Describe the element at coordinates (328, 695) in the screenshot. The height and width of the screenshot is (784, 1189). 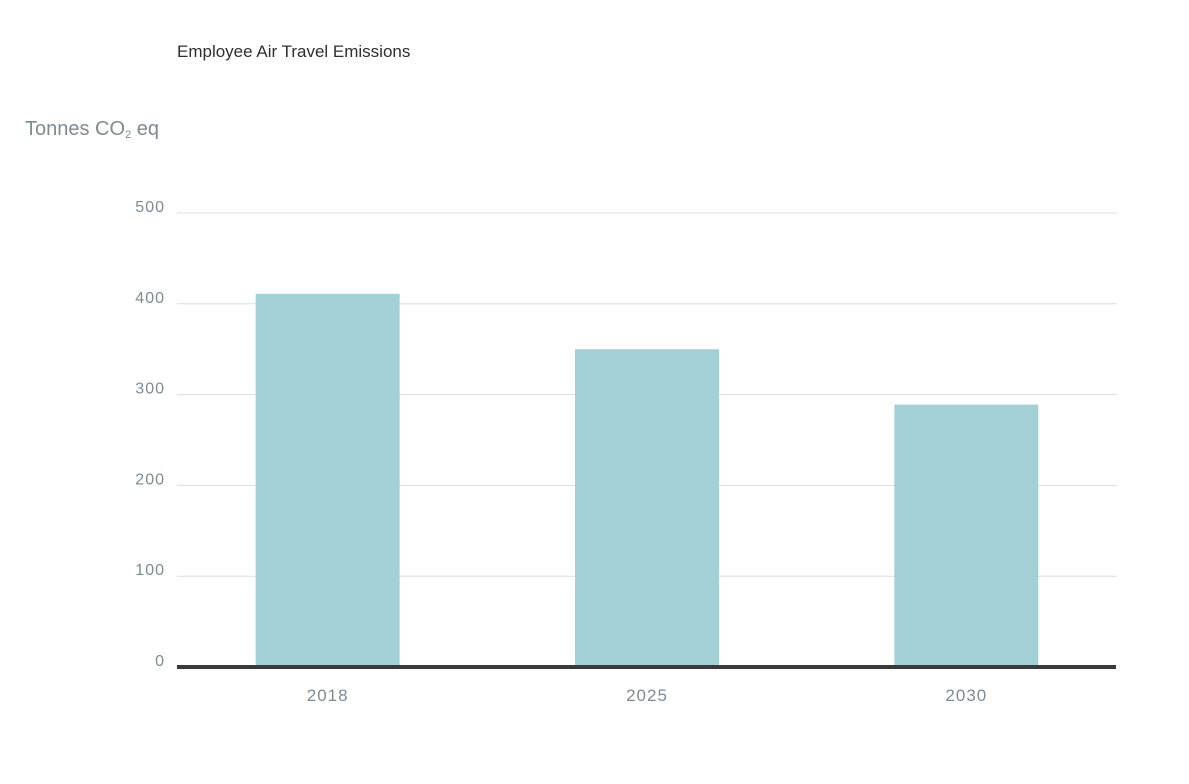
I see `x-tick-label: 2018` at that location.